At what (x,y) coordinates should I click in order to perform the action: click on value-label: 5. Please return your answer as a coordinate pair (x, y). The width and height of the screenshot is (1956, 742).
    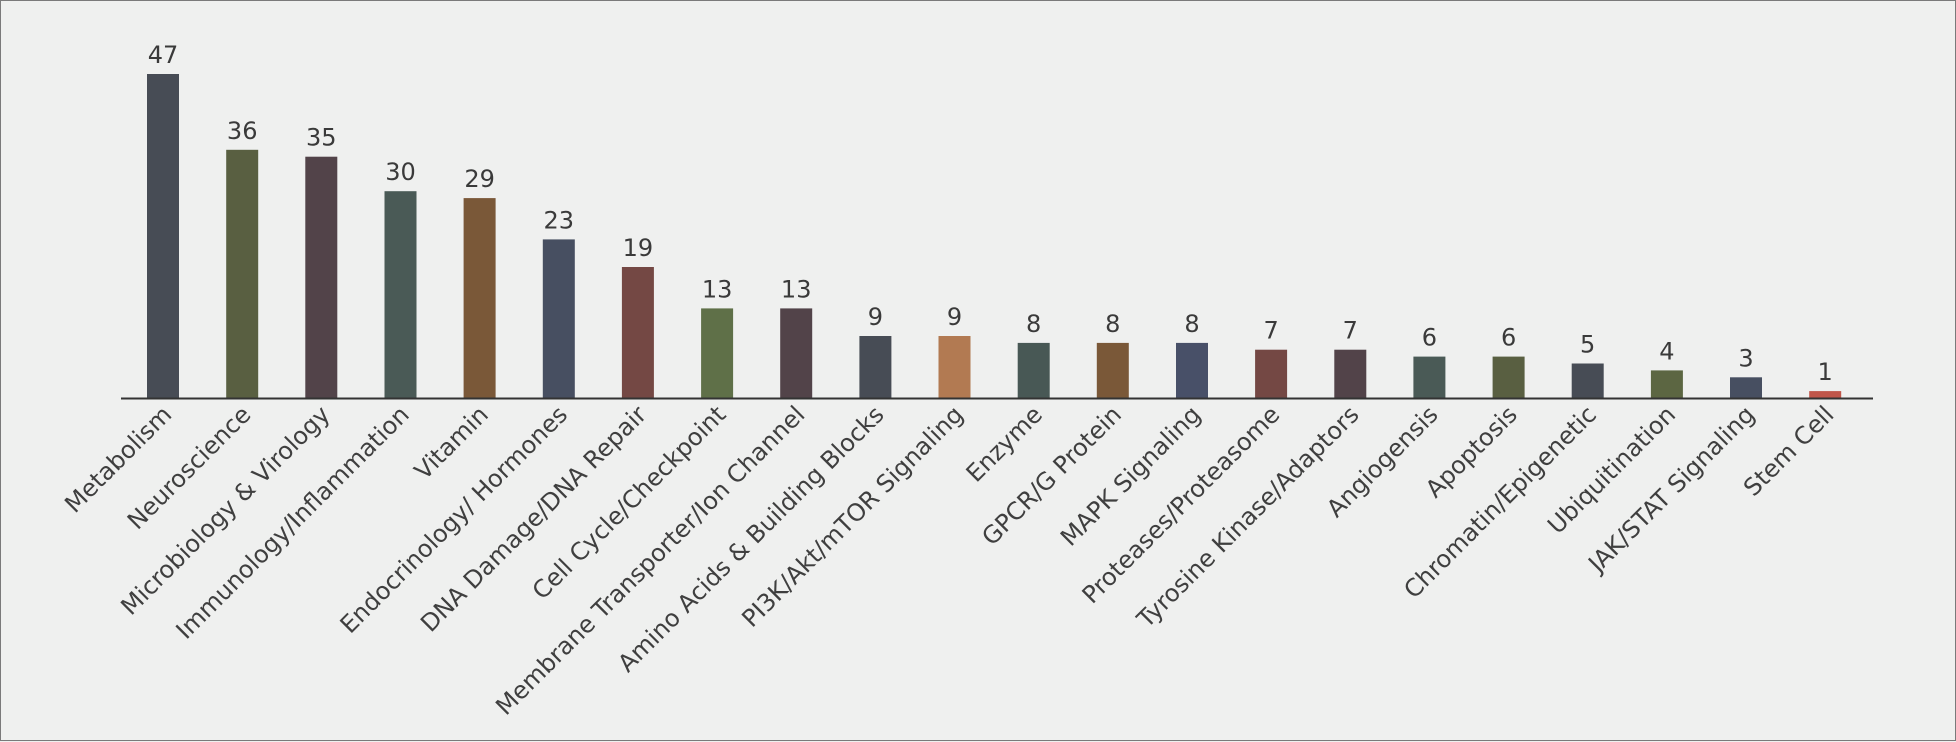
    Looking at the image, I should click on (1587, 345).